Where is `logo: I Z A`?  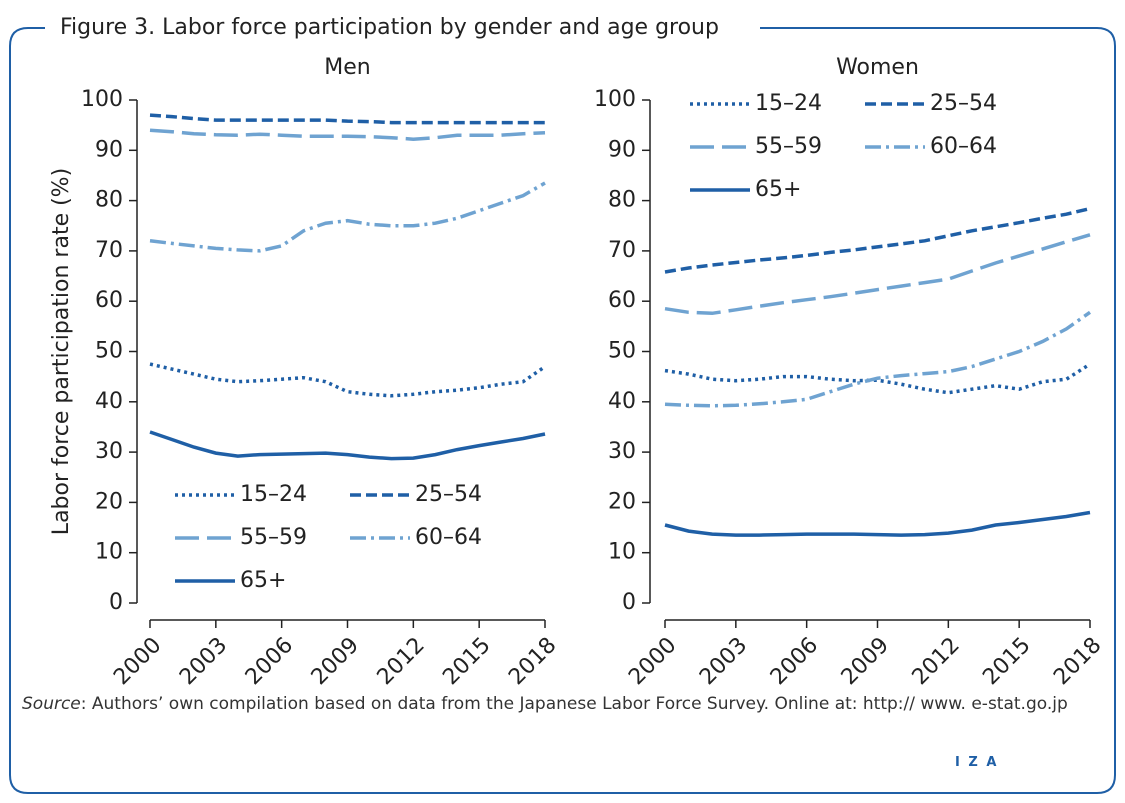 logo: I Z A is located at coordinates (977, 762).